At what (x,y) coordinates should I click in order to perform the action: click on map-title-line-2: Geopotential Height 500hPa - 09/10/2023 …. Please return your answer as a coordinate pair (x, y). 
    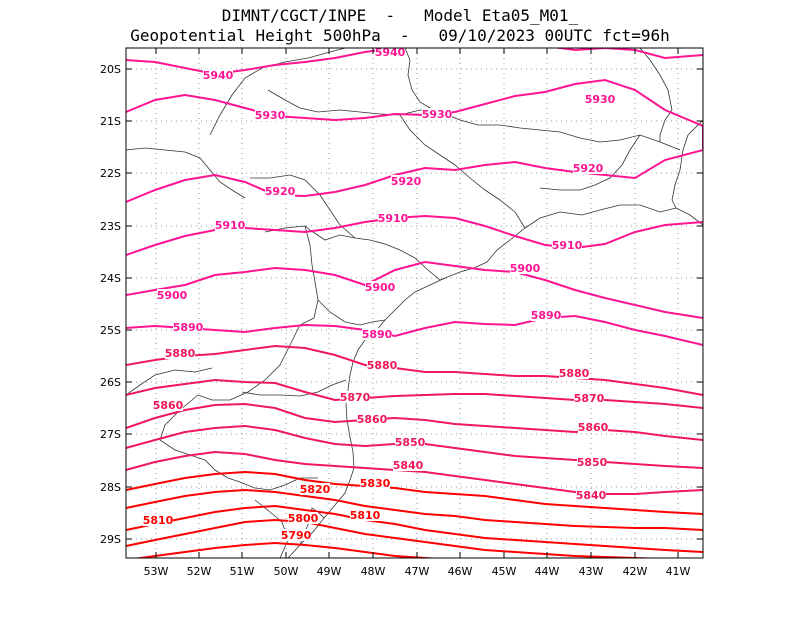
    Looking at the image, I should click on (400, 35).